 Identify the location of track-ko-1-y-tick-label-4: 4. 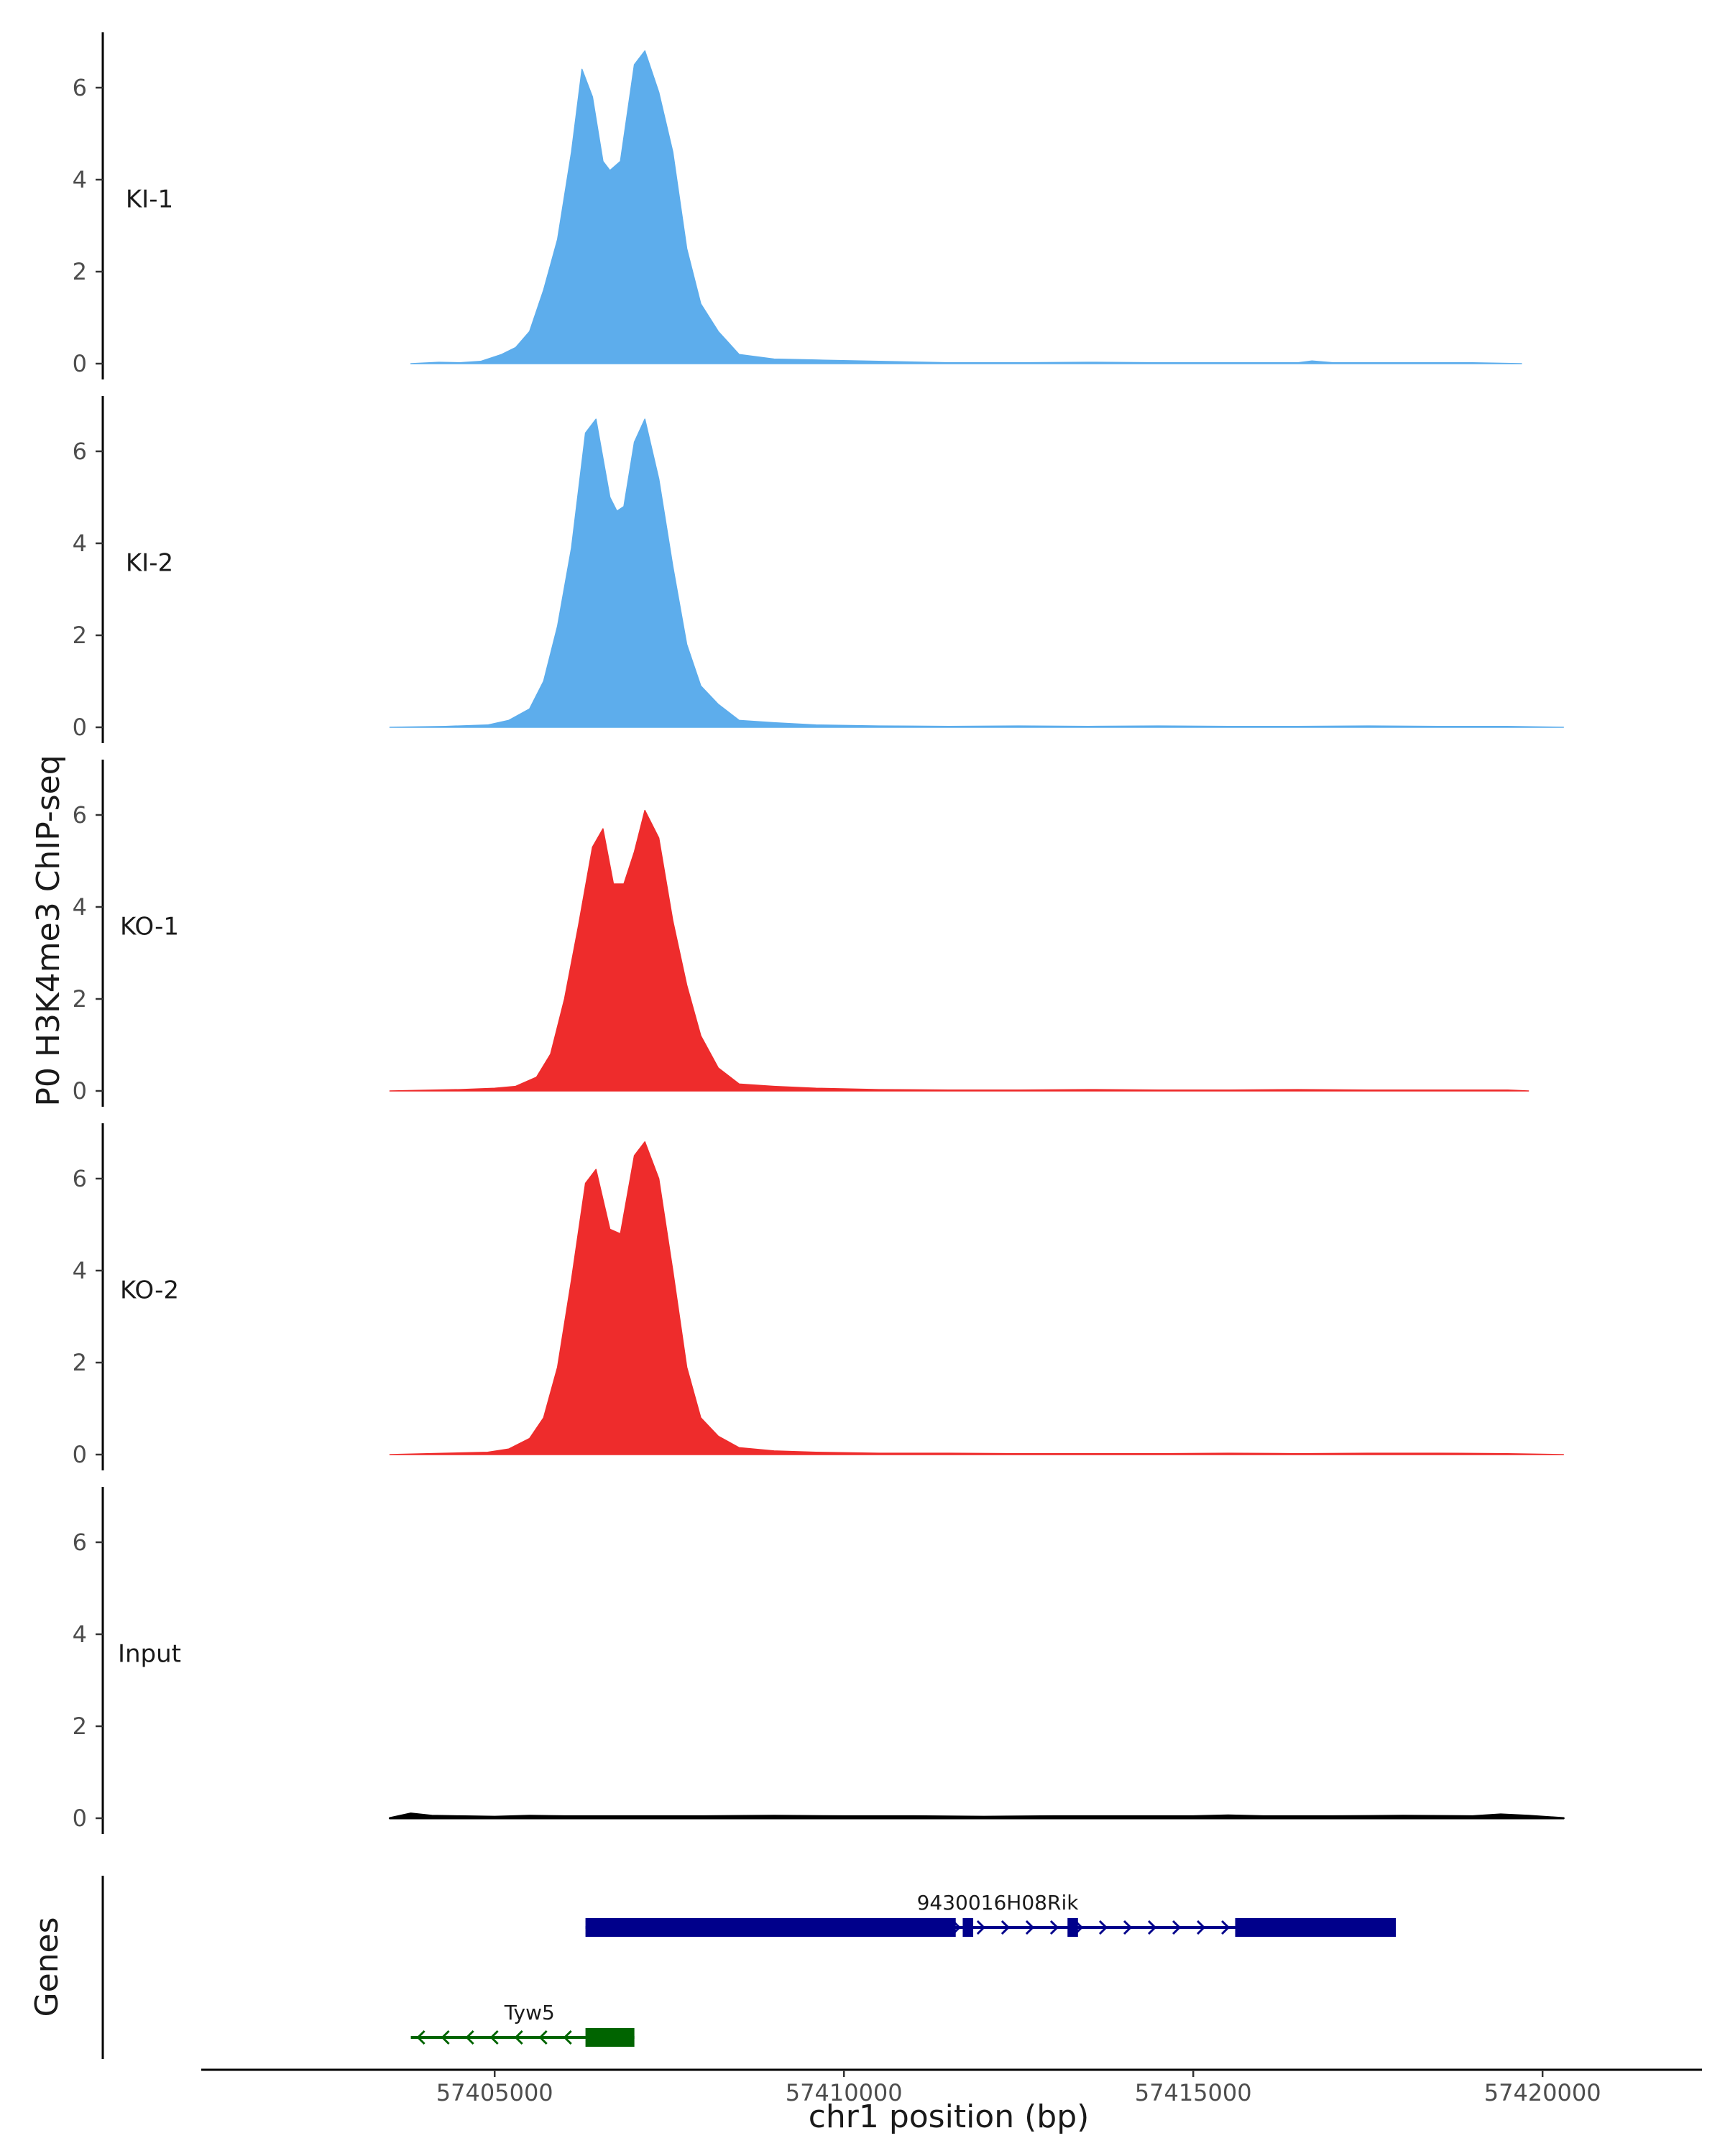
(80, 907).